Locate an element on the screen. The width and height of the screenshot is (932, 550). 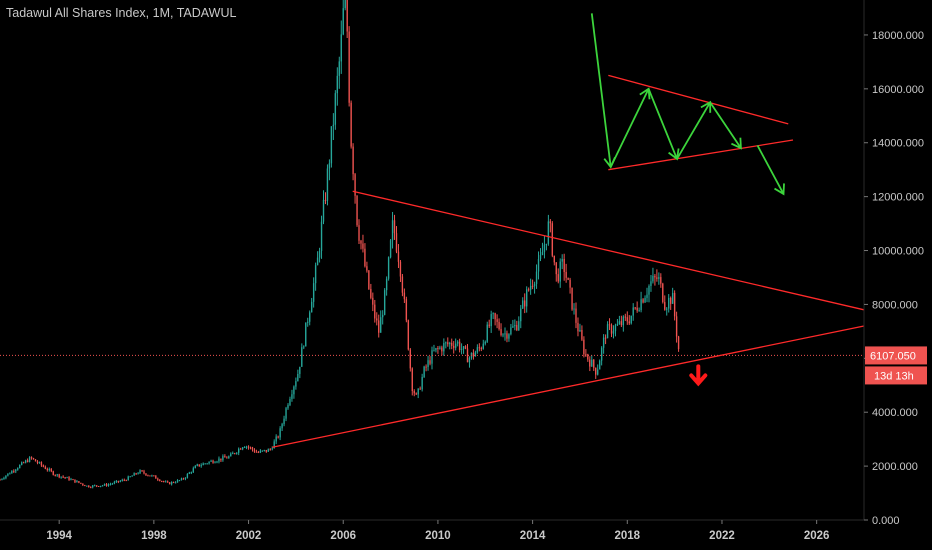
price-tag-box is located at coordinates (896, 355).